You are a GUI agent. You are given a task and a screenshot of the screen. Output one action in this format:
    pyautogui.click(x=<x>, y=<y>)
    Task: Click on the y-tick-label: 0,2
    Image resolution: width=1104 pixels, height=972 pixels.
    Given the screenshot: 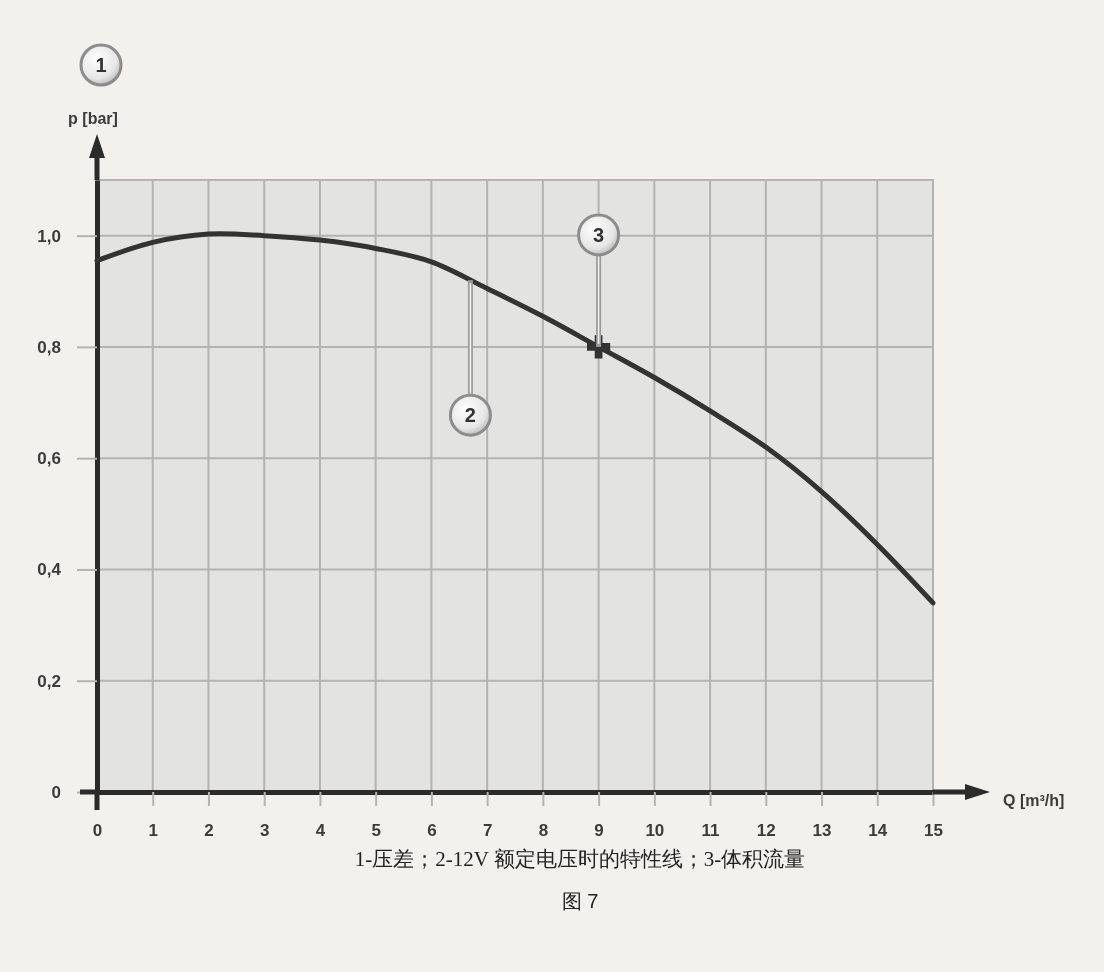 What is the action you would take?
    pyautogui.click(x=49, y=681)
    